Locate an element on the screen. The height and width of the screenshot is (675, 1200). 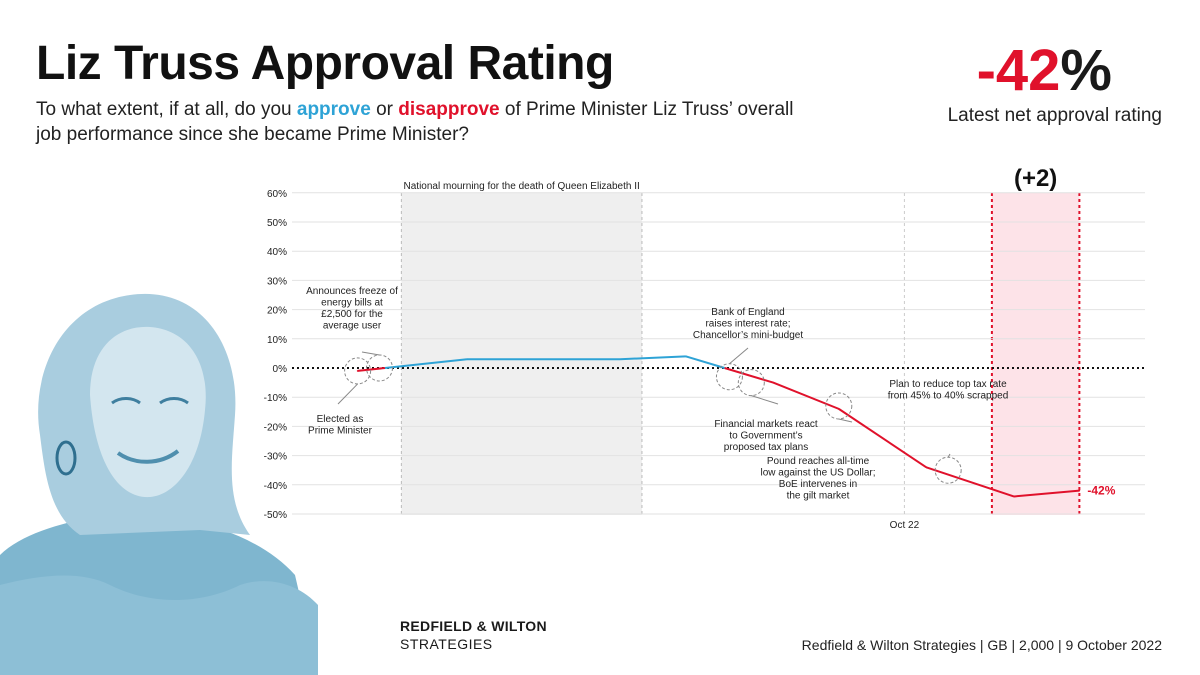
y-tick-label: 40% is located at coordinates (277, 252).